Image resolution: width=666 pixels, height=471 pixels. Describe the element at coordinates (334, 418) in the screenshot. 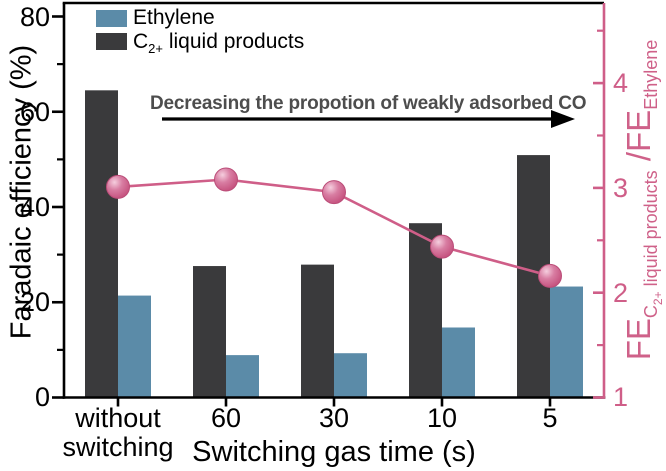

I see `x-tick-30: 30` at that location.